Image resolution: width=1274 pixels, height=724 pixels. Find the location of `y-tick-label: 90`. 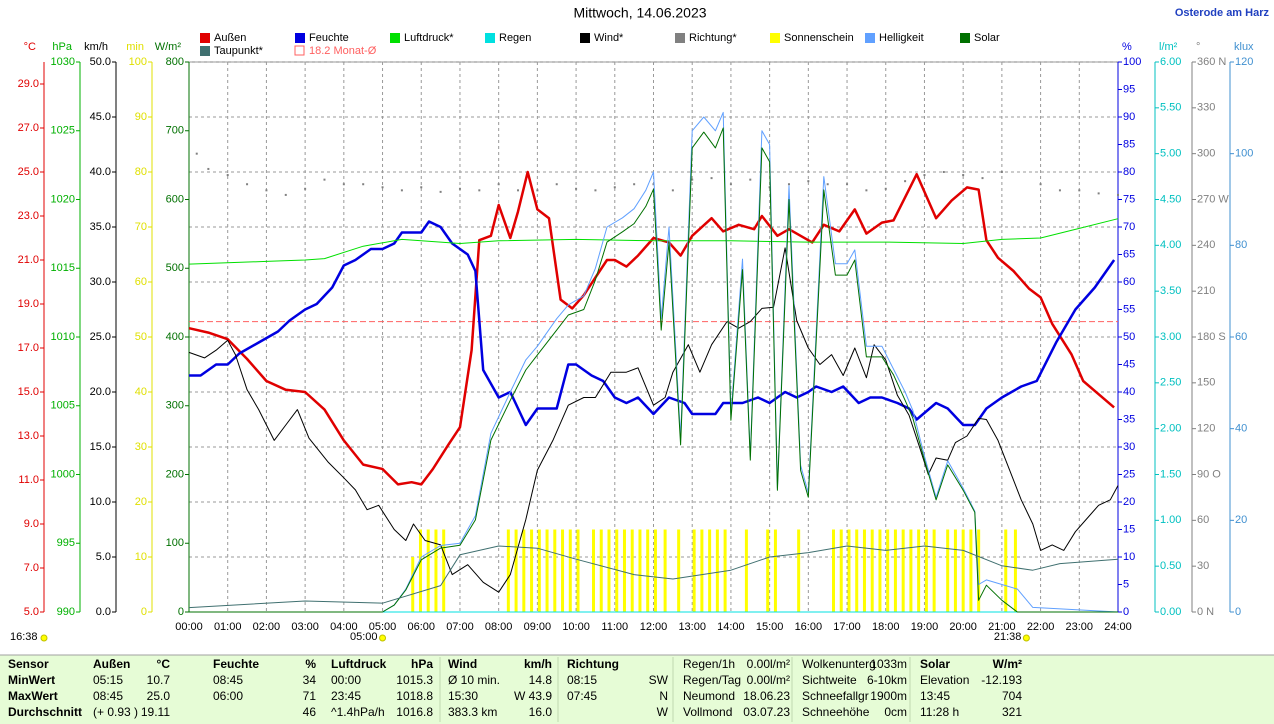

y-tick-label: 90 is located at coordinates (1129, 117).